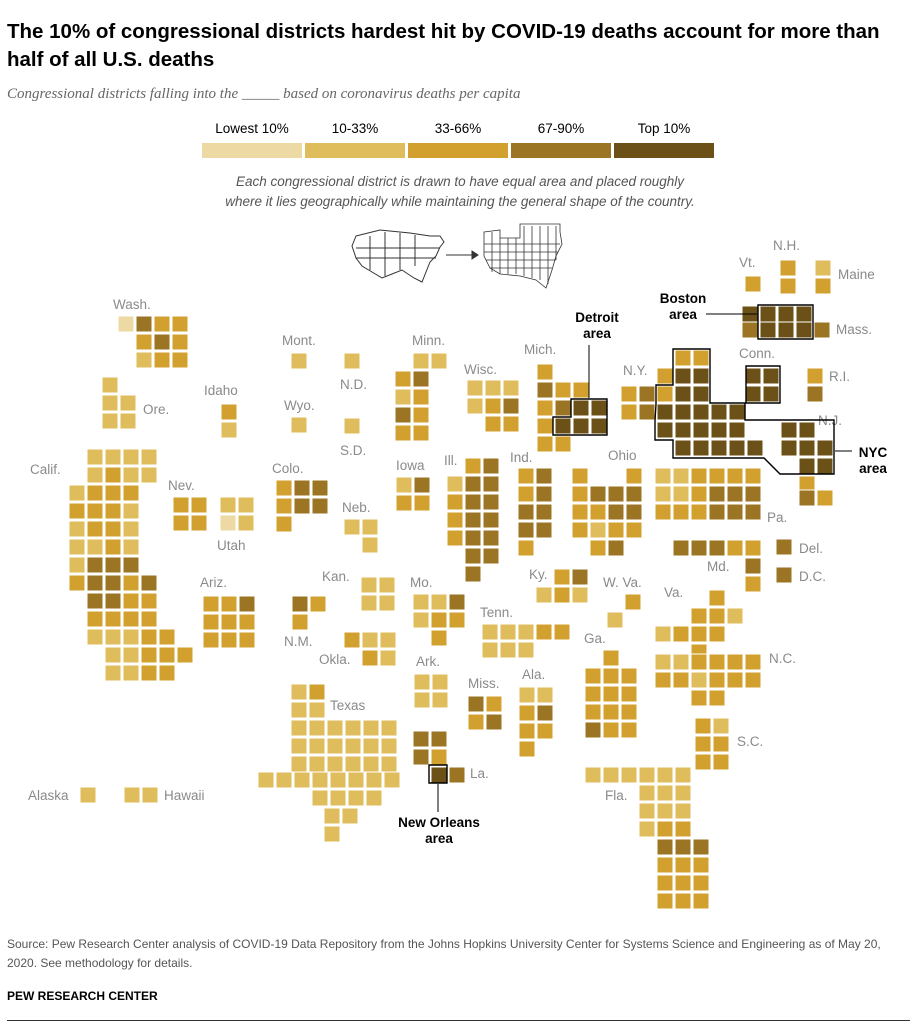  I want to click on new-orleans-outline, so click(438, 774).